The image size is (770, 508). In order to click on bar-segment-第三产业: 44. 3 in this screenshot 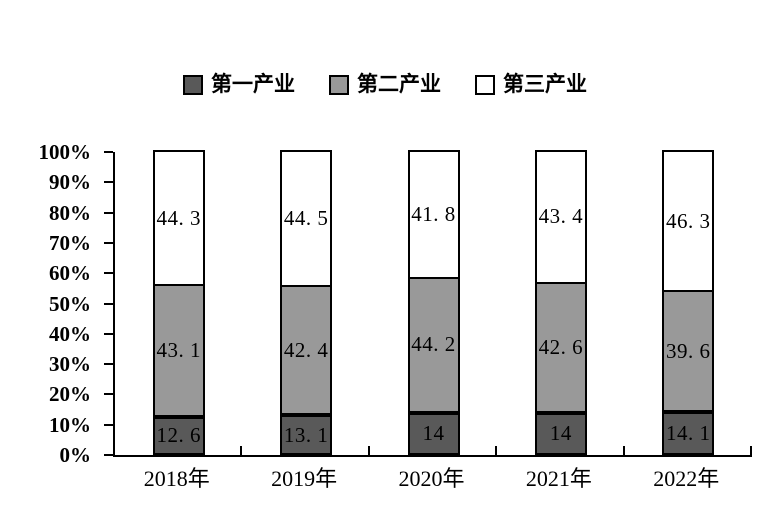, I will do `click(178, 218)`.